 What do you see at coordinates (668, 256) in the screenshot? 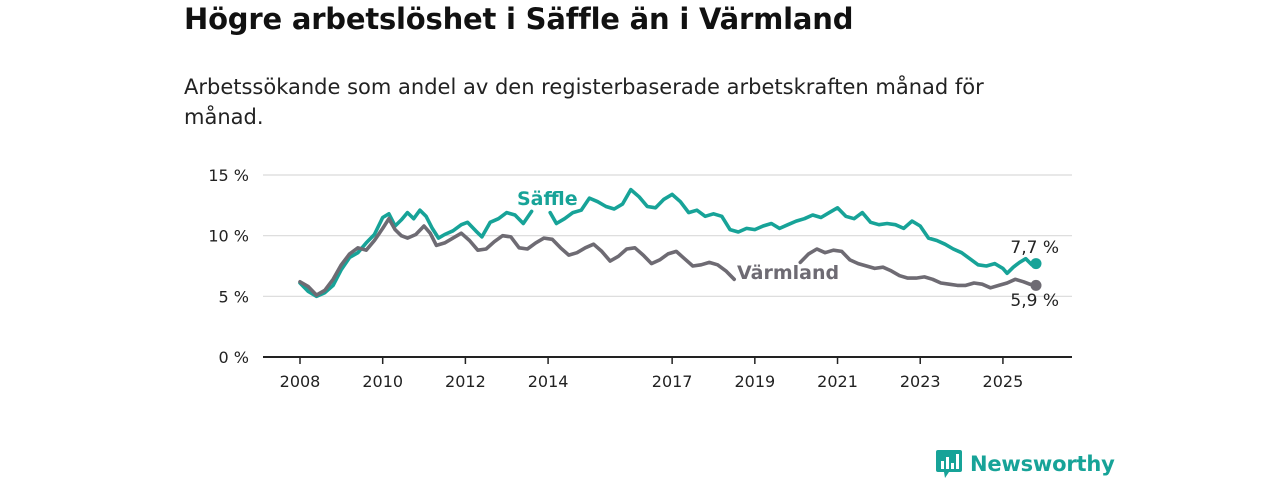
I see `series-line-varmland` at bounding box center [668, 256].